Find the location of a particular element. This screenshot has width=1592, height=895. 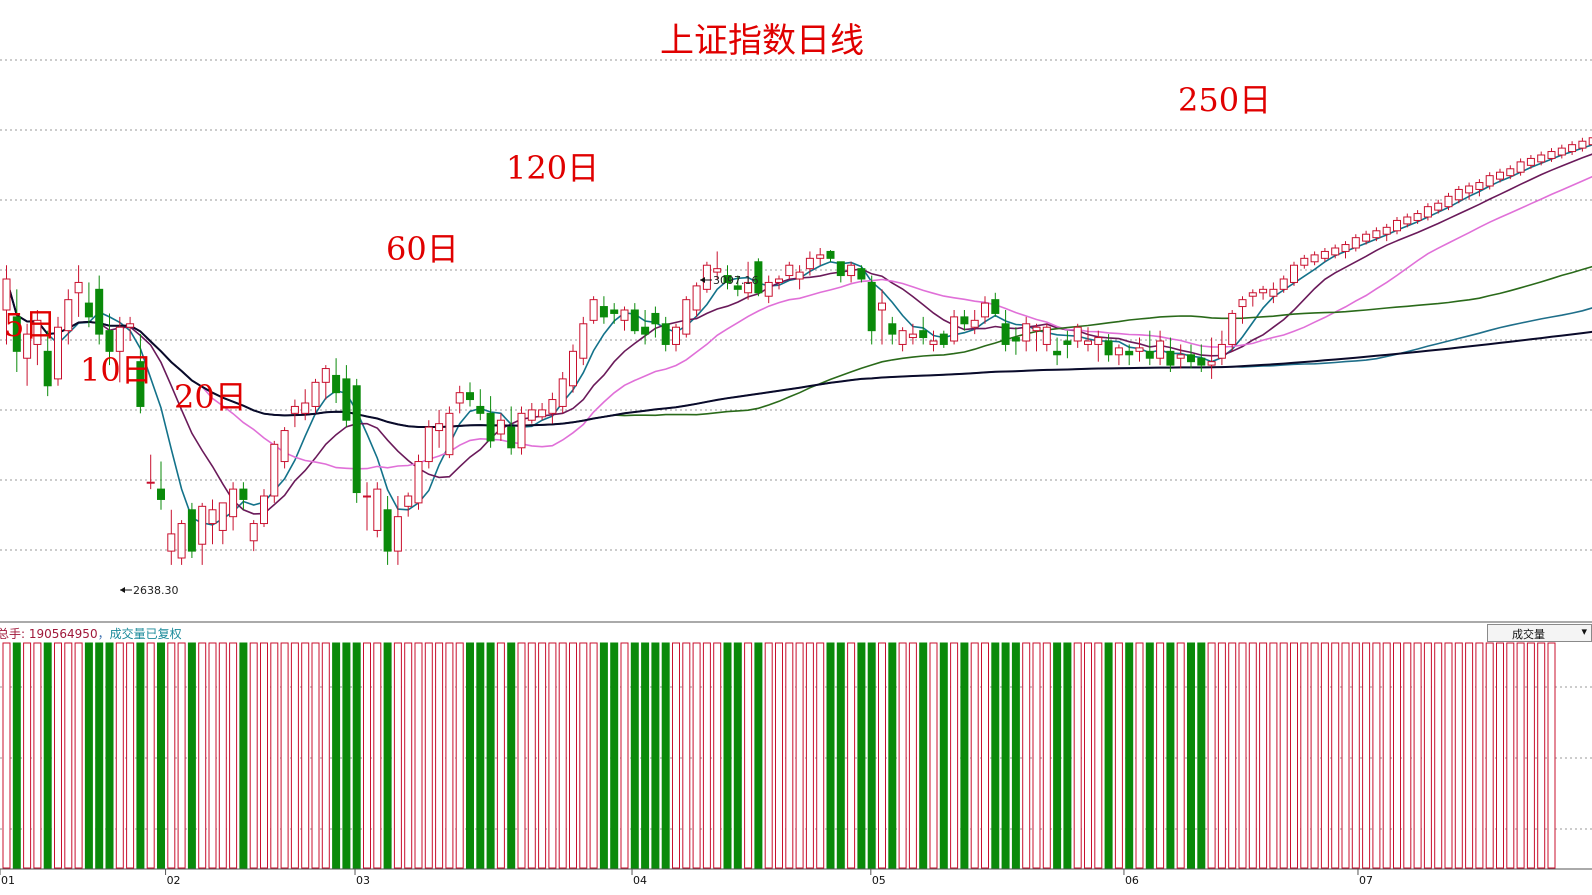

volume-total-value: 190564950 is located at coordinates (63, 634).